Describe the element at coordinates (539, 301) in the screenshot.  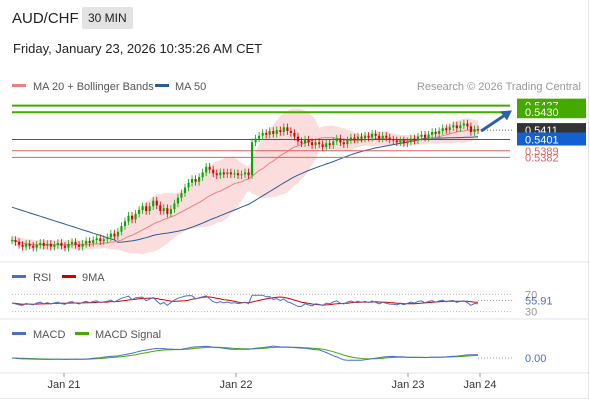
I see `rsi-last-value: 55.91` at that location.